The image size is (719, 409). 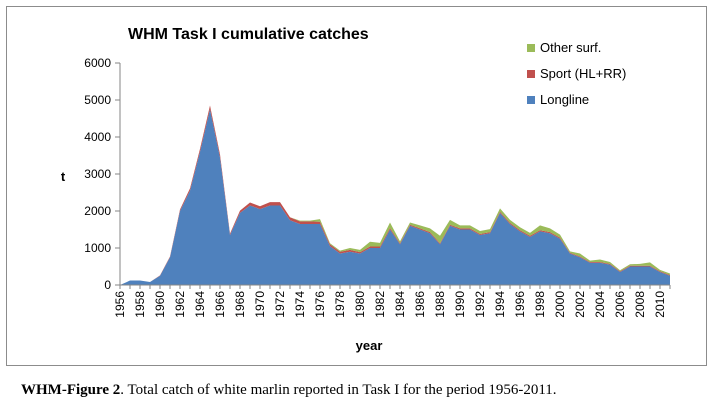 What do you see at coordinates (320, 304) in the screenshot?
I see `x-tick-label: 1976` at bounding box center [320, 304].